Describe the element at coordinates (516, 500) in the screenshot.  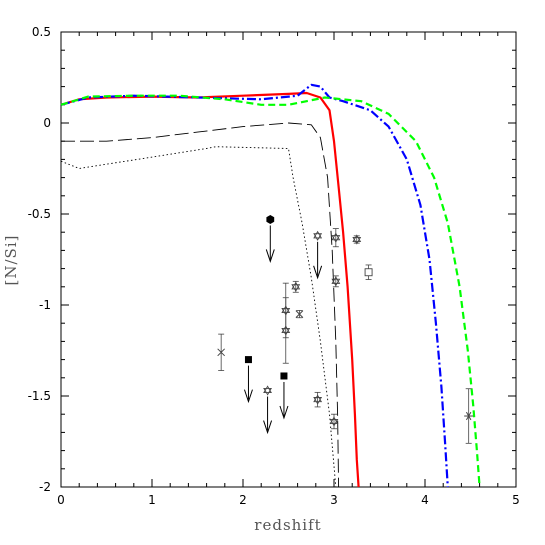
I see `x-tick-label: 5` at that location.